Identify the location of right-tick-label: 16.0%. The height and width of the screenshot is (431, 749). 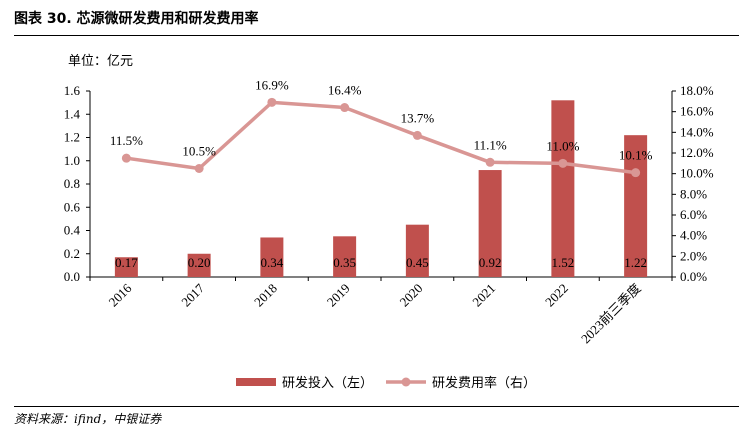
(697, 111).